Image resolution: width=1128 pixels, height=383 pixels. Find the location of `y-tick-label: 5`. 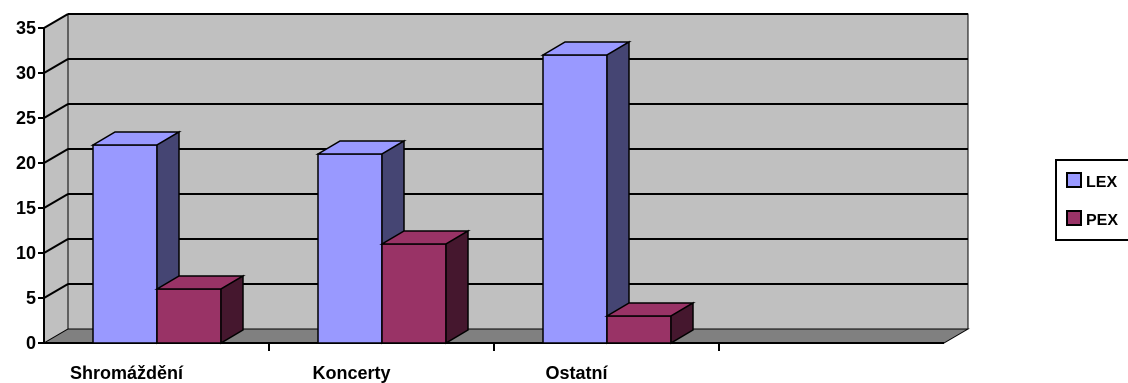

y-tick-label: 5 is located at coordinates (31, 298).